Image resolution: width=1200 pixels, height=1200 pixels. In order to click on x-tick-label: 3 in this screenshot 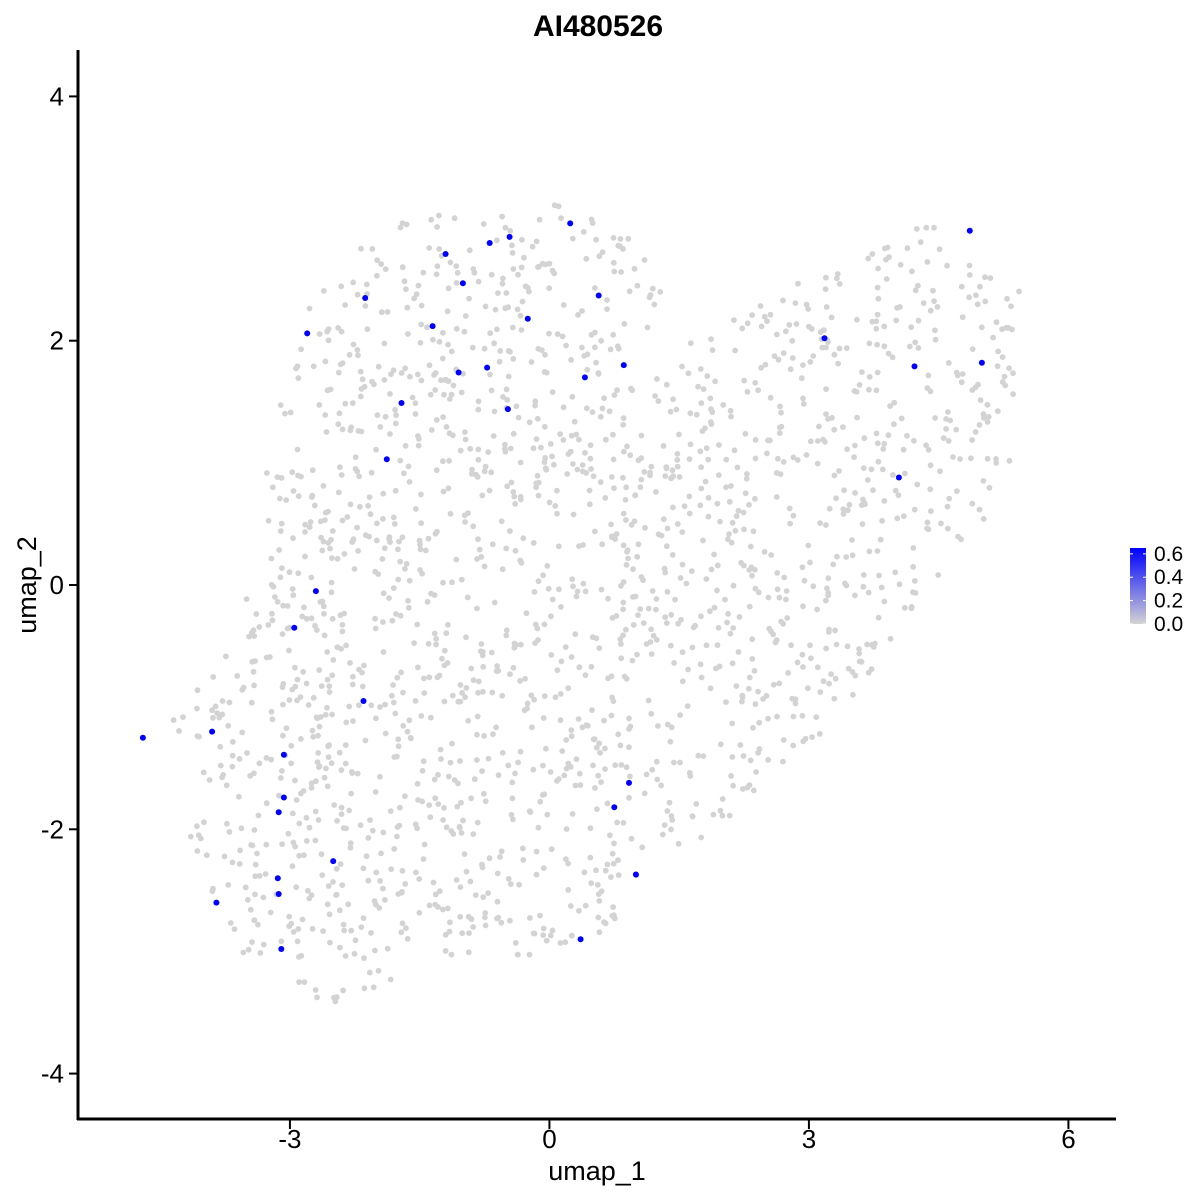, I will do `click(809, 1139)`.